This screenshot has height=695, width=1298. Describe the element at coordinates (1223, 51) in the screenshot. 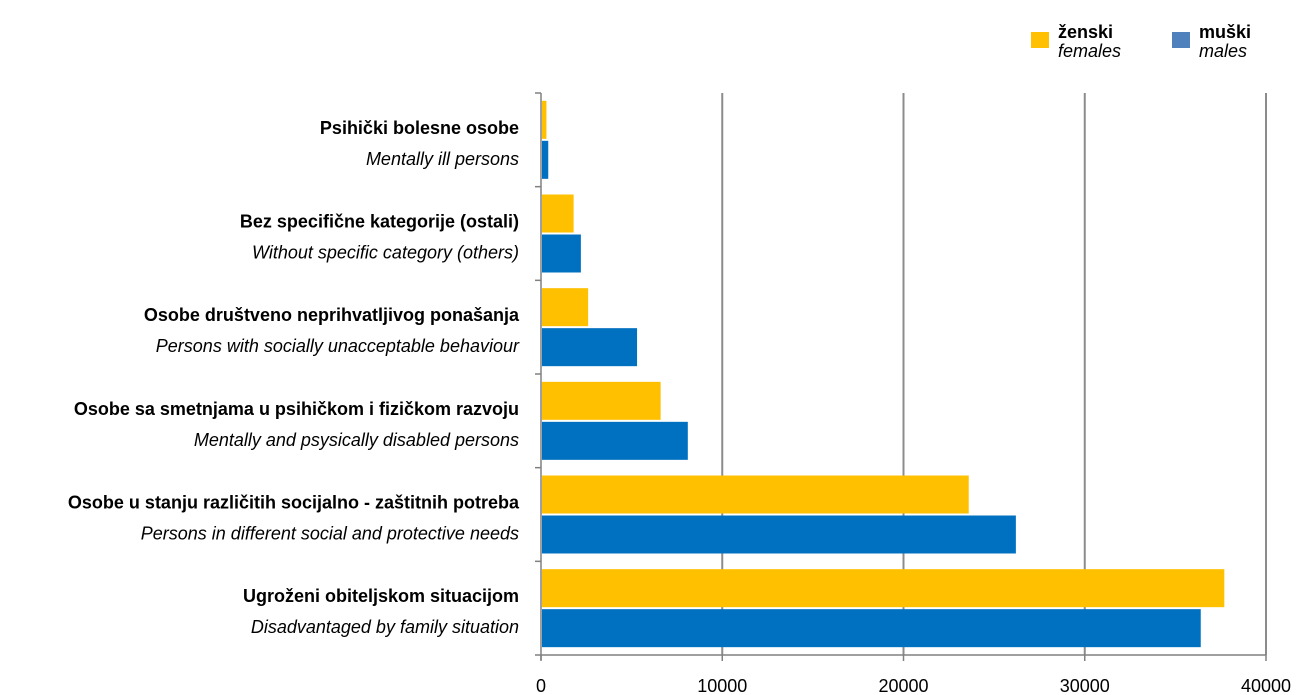

I see `legend-label-en: males` at that location.